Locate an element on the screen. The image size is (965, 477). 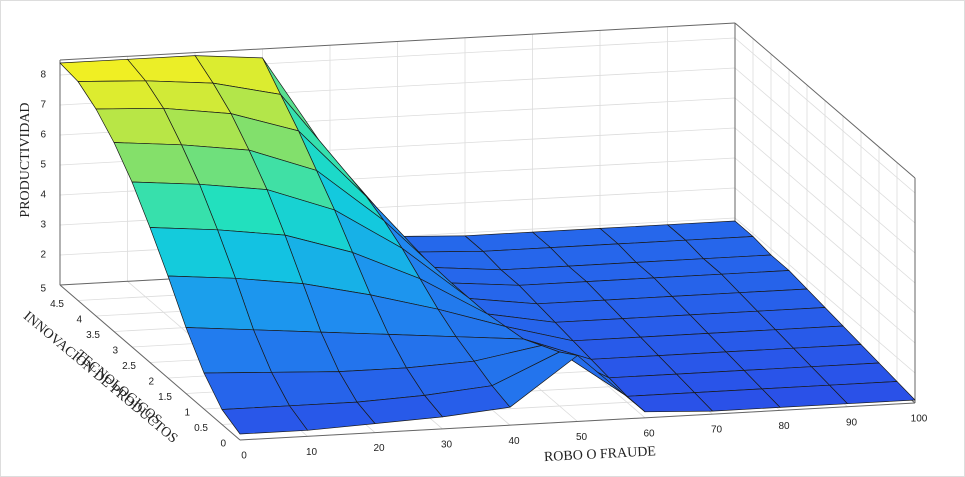
y-tick-label: 0 is located at coordinates (223, 444).